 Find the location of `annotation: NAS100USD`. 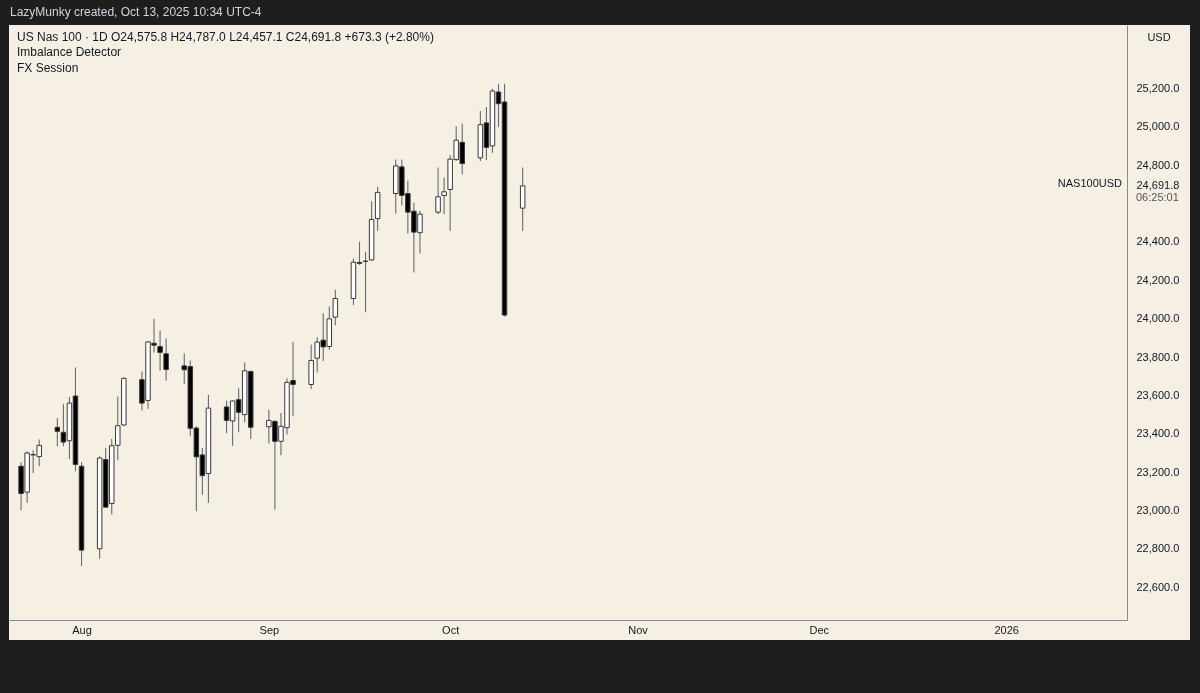

annotation: NAS100USD is located at coordinates (1090, 183).